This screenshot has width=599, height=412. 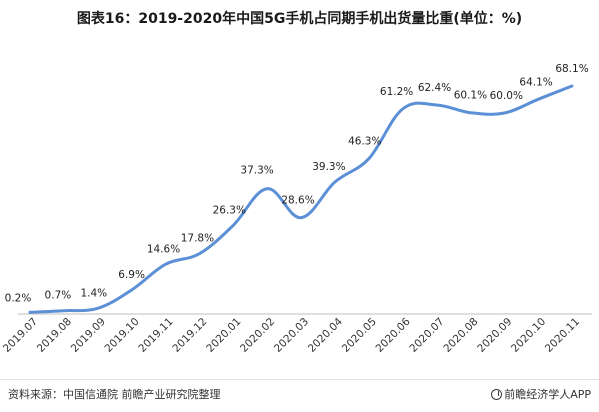 What do you see at coordinates (197, 239) in the screenshot?
I see `data-label-2019-12: 17.8%` at bounding box center [197, 239].